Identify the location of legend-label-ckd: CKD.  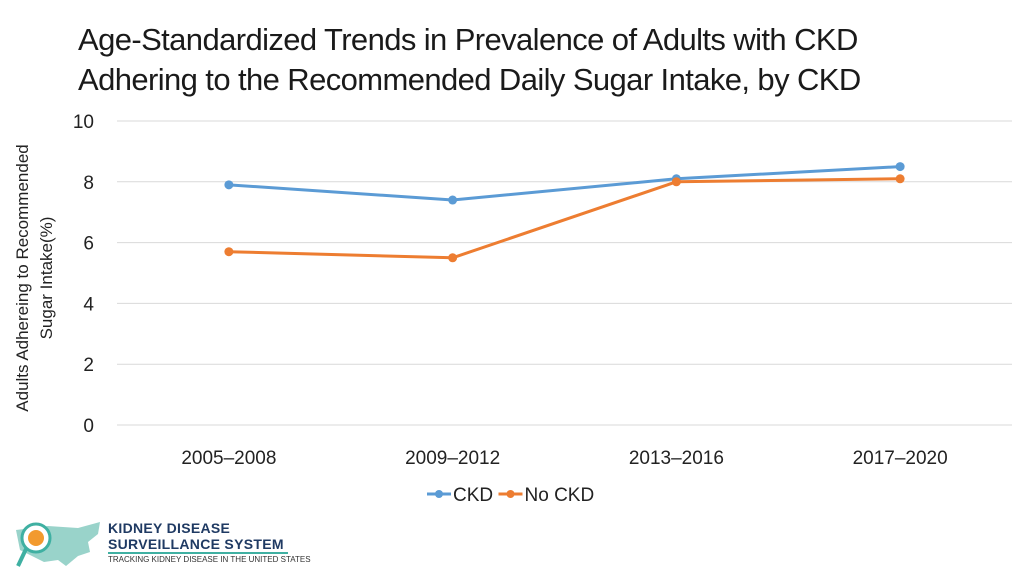
(473, 495).